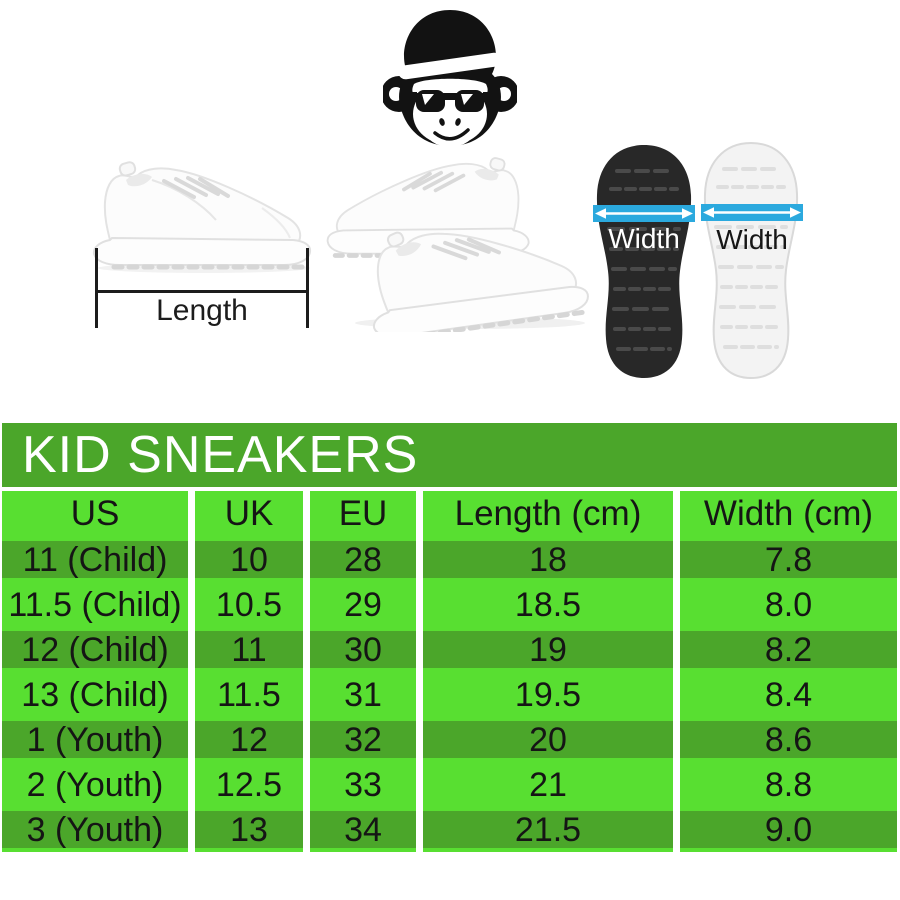  Describe the element at coordinates (95, 694) in the screenshot. I see `size-cell-us: 13 (Child)` at that location.